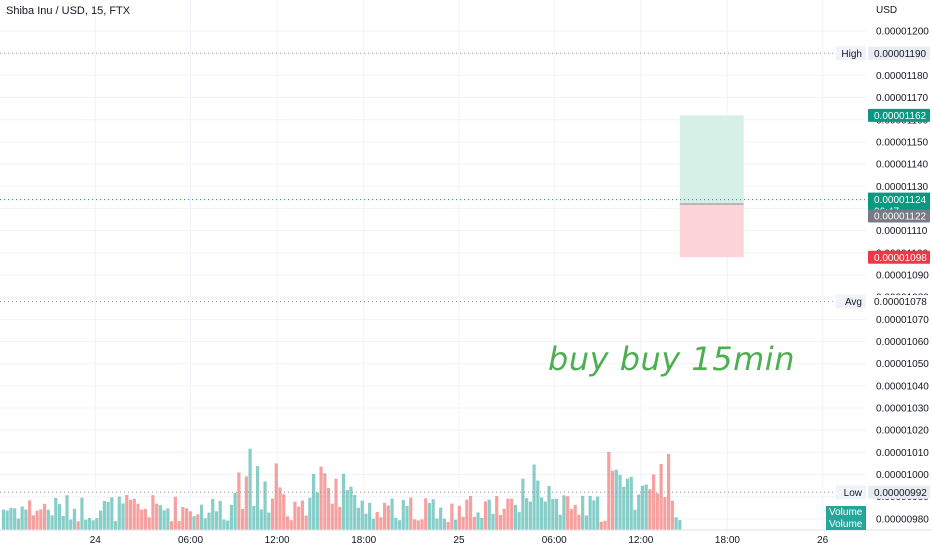 This screenshot has width=932, height=550. What do you see at coordinates (902, 342) in the screenshot?
I see `price-tick-label: 0.00001060` at bounding box center [902, 342].